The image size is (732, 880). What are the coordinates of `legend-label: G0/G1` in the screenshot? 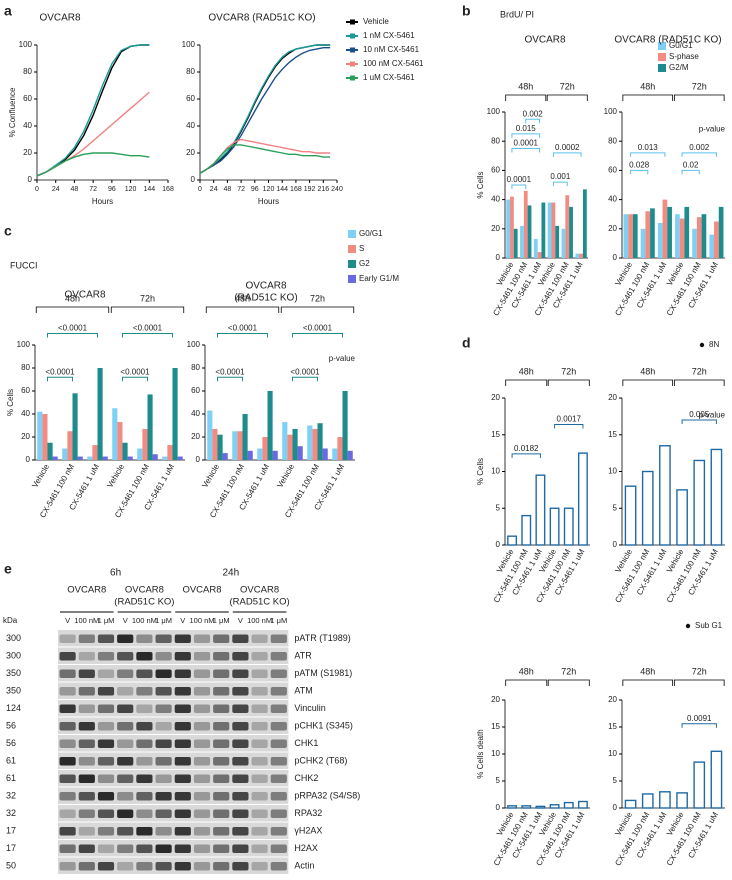 It's located at (681, 45).